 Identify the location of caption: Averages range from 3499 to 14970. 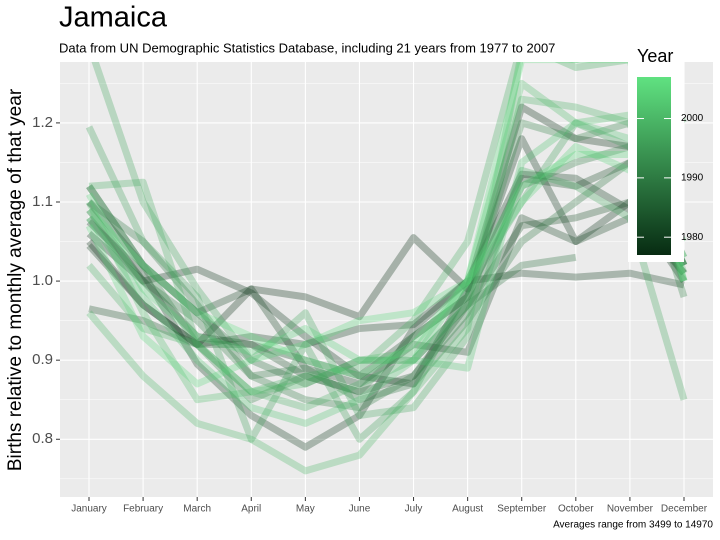
(633, 525).